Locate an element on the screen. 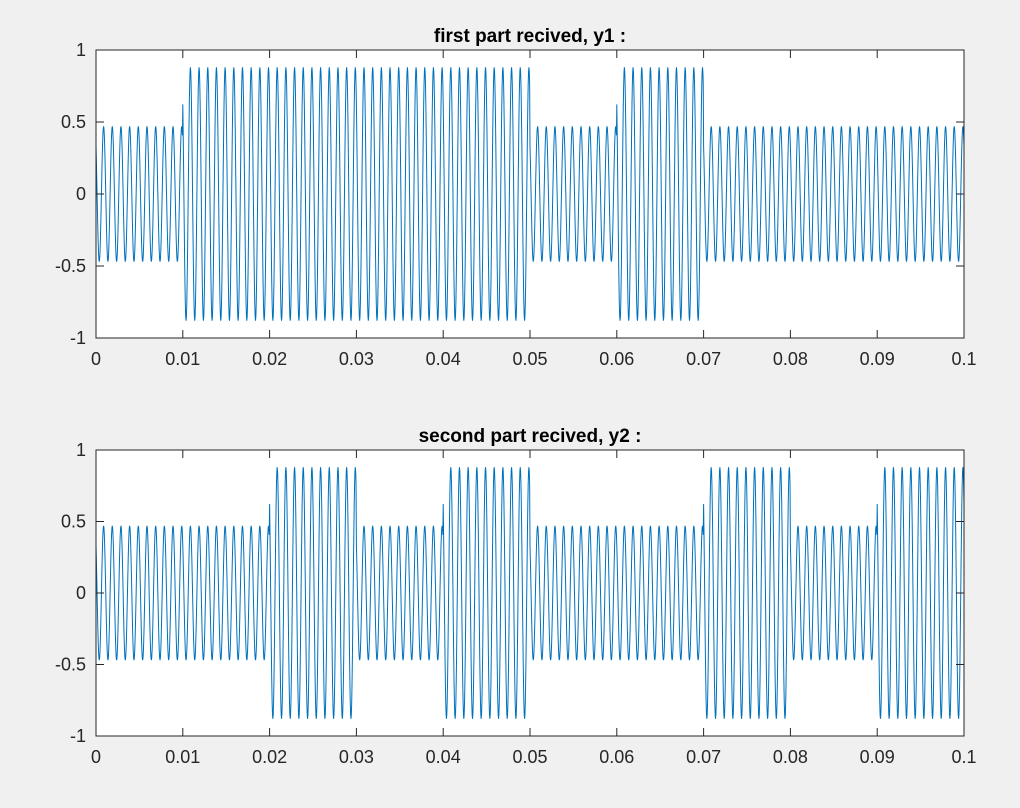 The image size is (1020, 808). chart-title: second part recived, y2 : is located at coordinates (530, 436).